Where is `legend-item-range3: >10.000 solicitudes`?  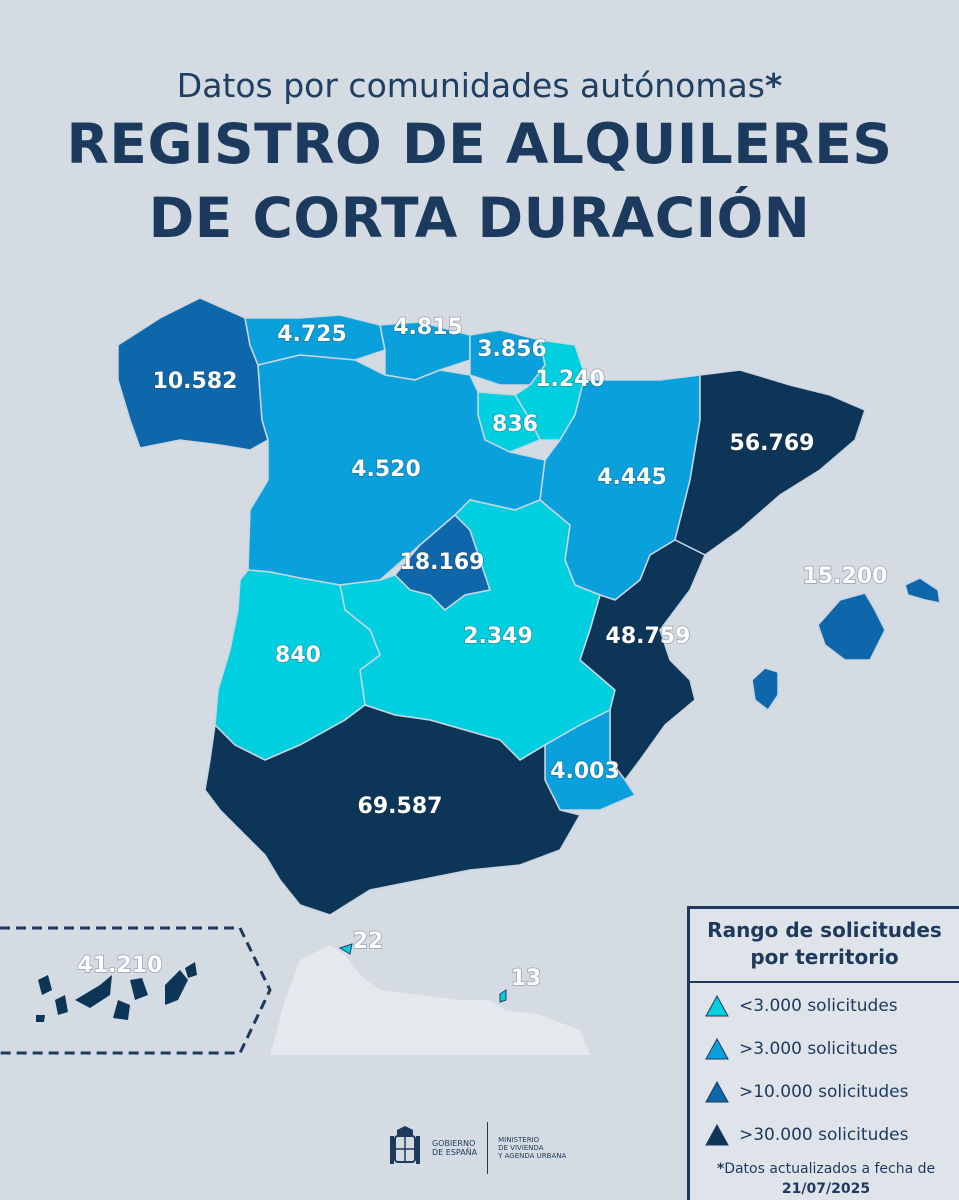 legend-item-range3: >10.000 solicitudes is located at coordinates (806, 1092).